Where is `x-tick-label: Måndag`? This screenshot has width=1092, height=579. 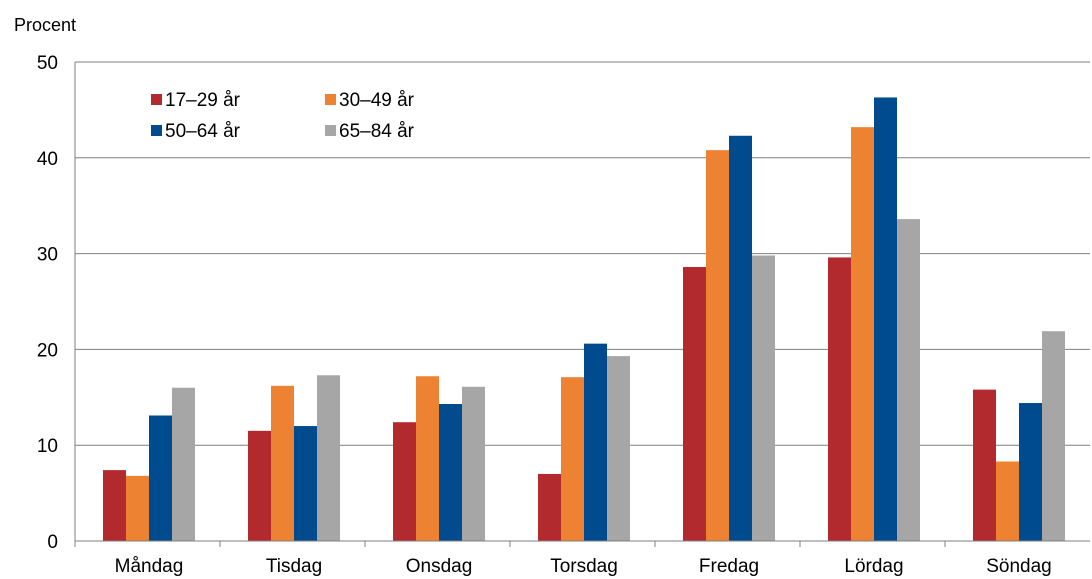
x-tick-label: Måndag is located at coordinates (149, 566).